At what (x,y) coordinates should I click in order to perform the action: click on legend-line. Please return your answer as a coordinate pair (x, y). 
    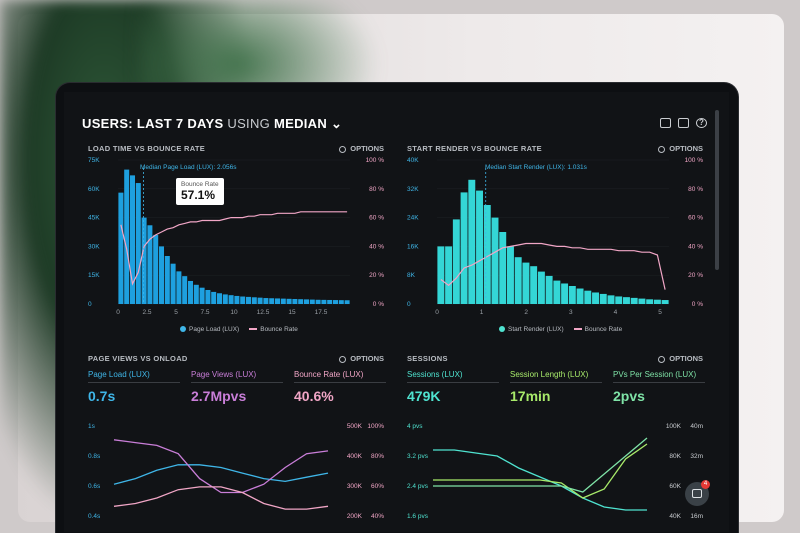
    Looking at the image, I should click on (253, 329).